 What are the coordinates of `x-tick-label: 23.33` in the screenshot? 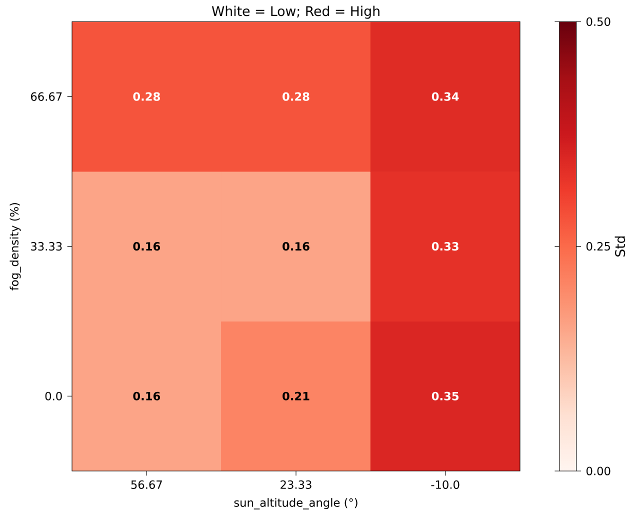 It's located at (296, 484).